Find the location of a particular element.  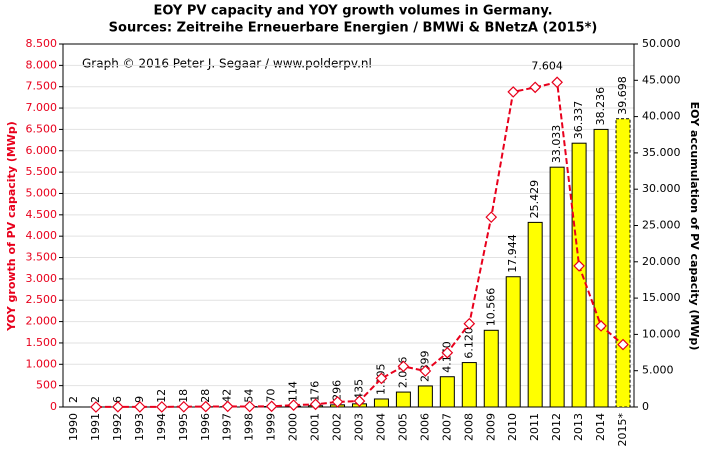

x-tick-label: 2006 is located at coordinates (424, 427).